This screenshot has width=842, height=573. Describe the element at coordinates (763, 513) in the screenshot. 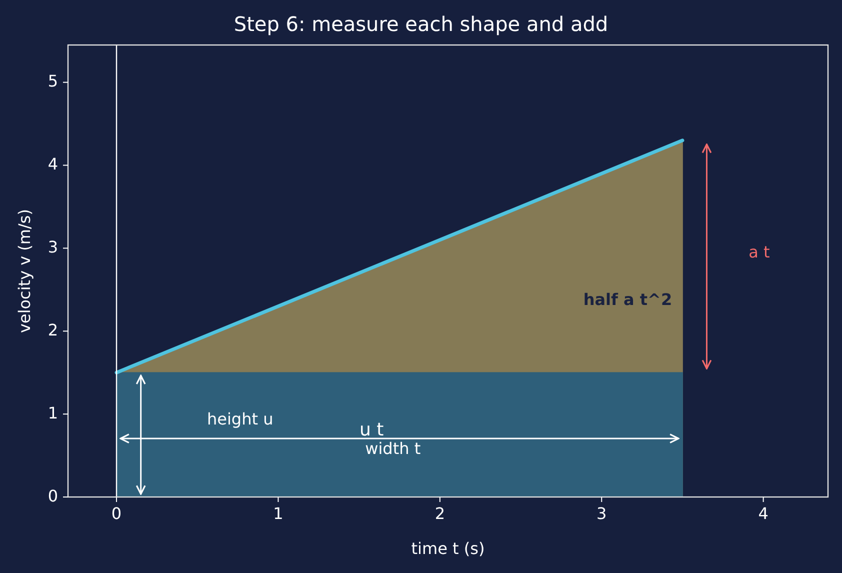

I see `x-tick-label: 4` at that location.